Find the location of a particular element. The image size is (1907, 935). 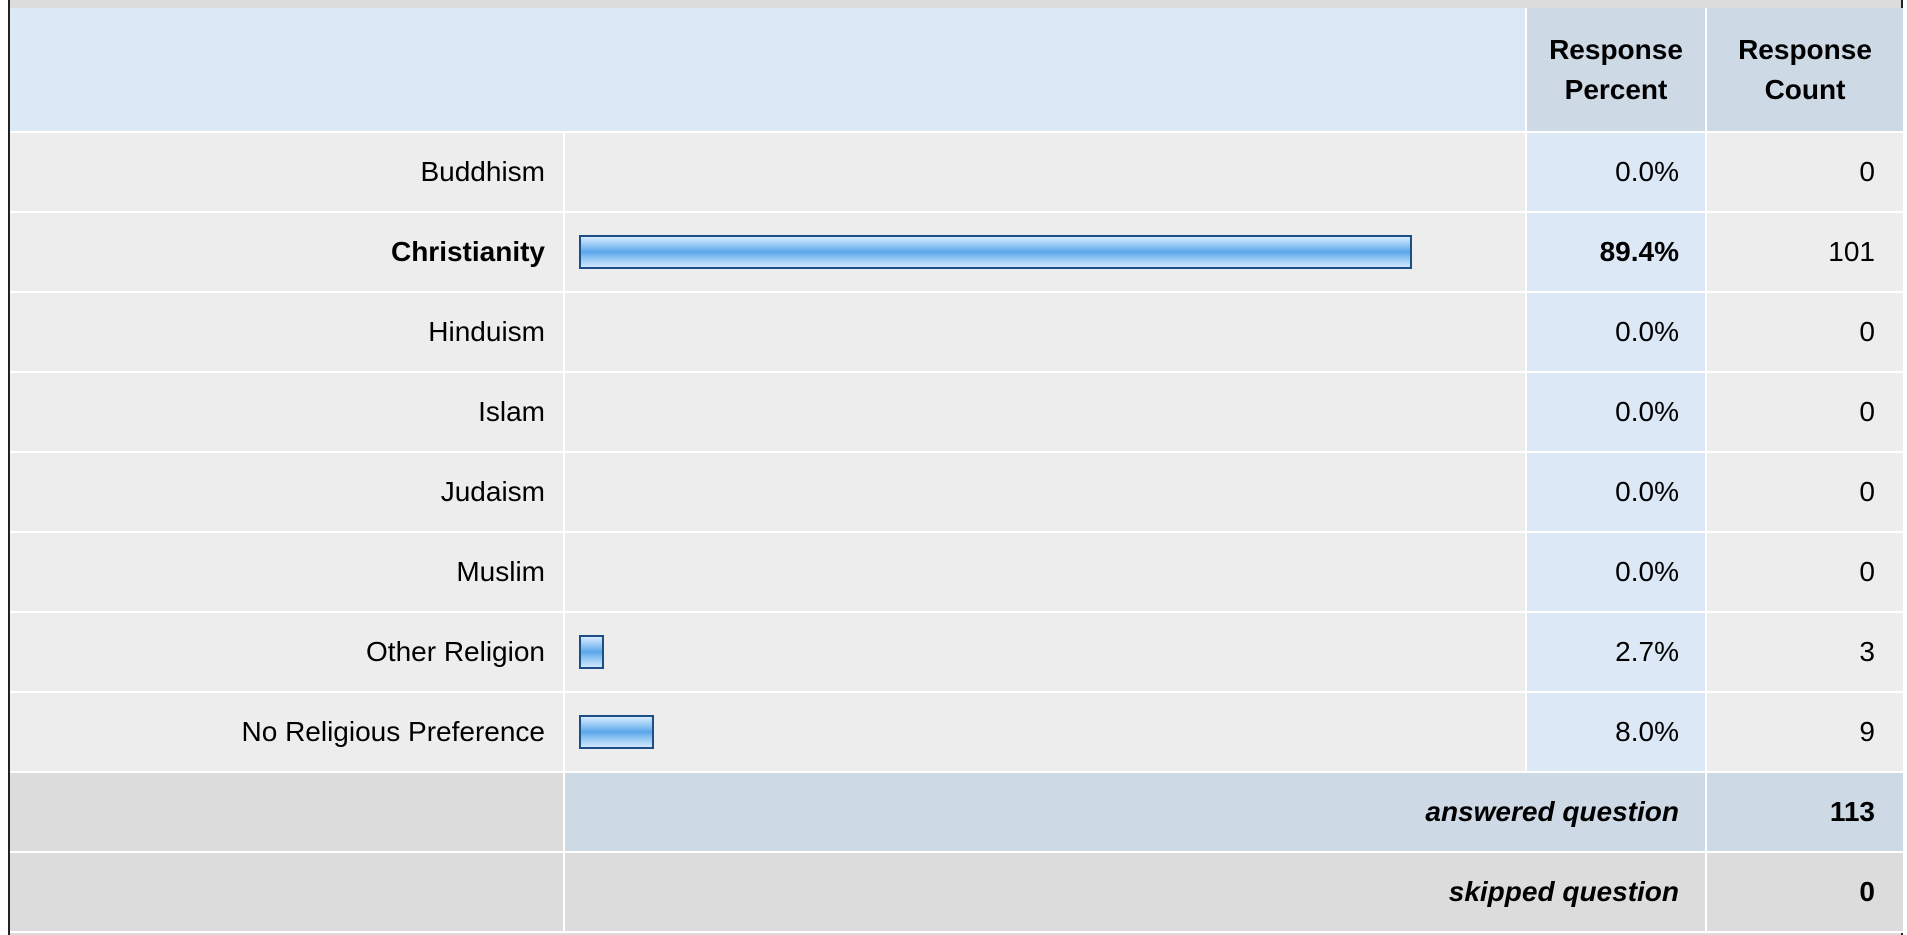

answer-label: Islam is located at coordinates (287, 413).